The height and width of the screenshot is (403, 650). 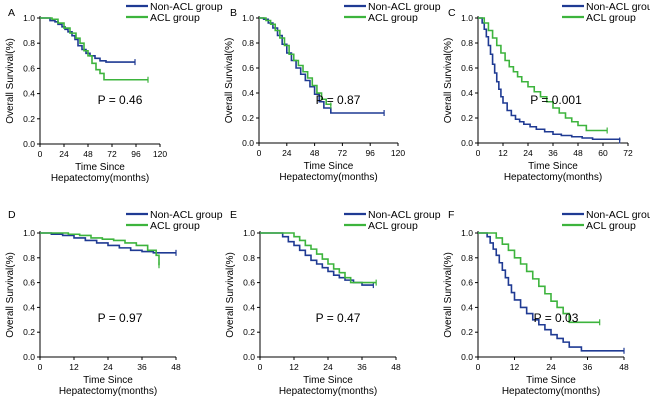 I want to click on p-value: P = 0.46, so click(x=120, y=100).